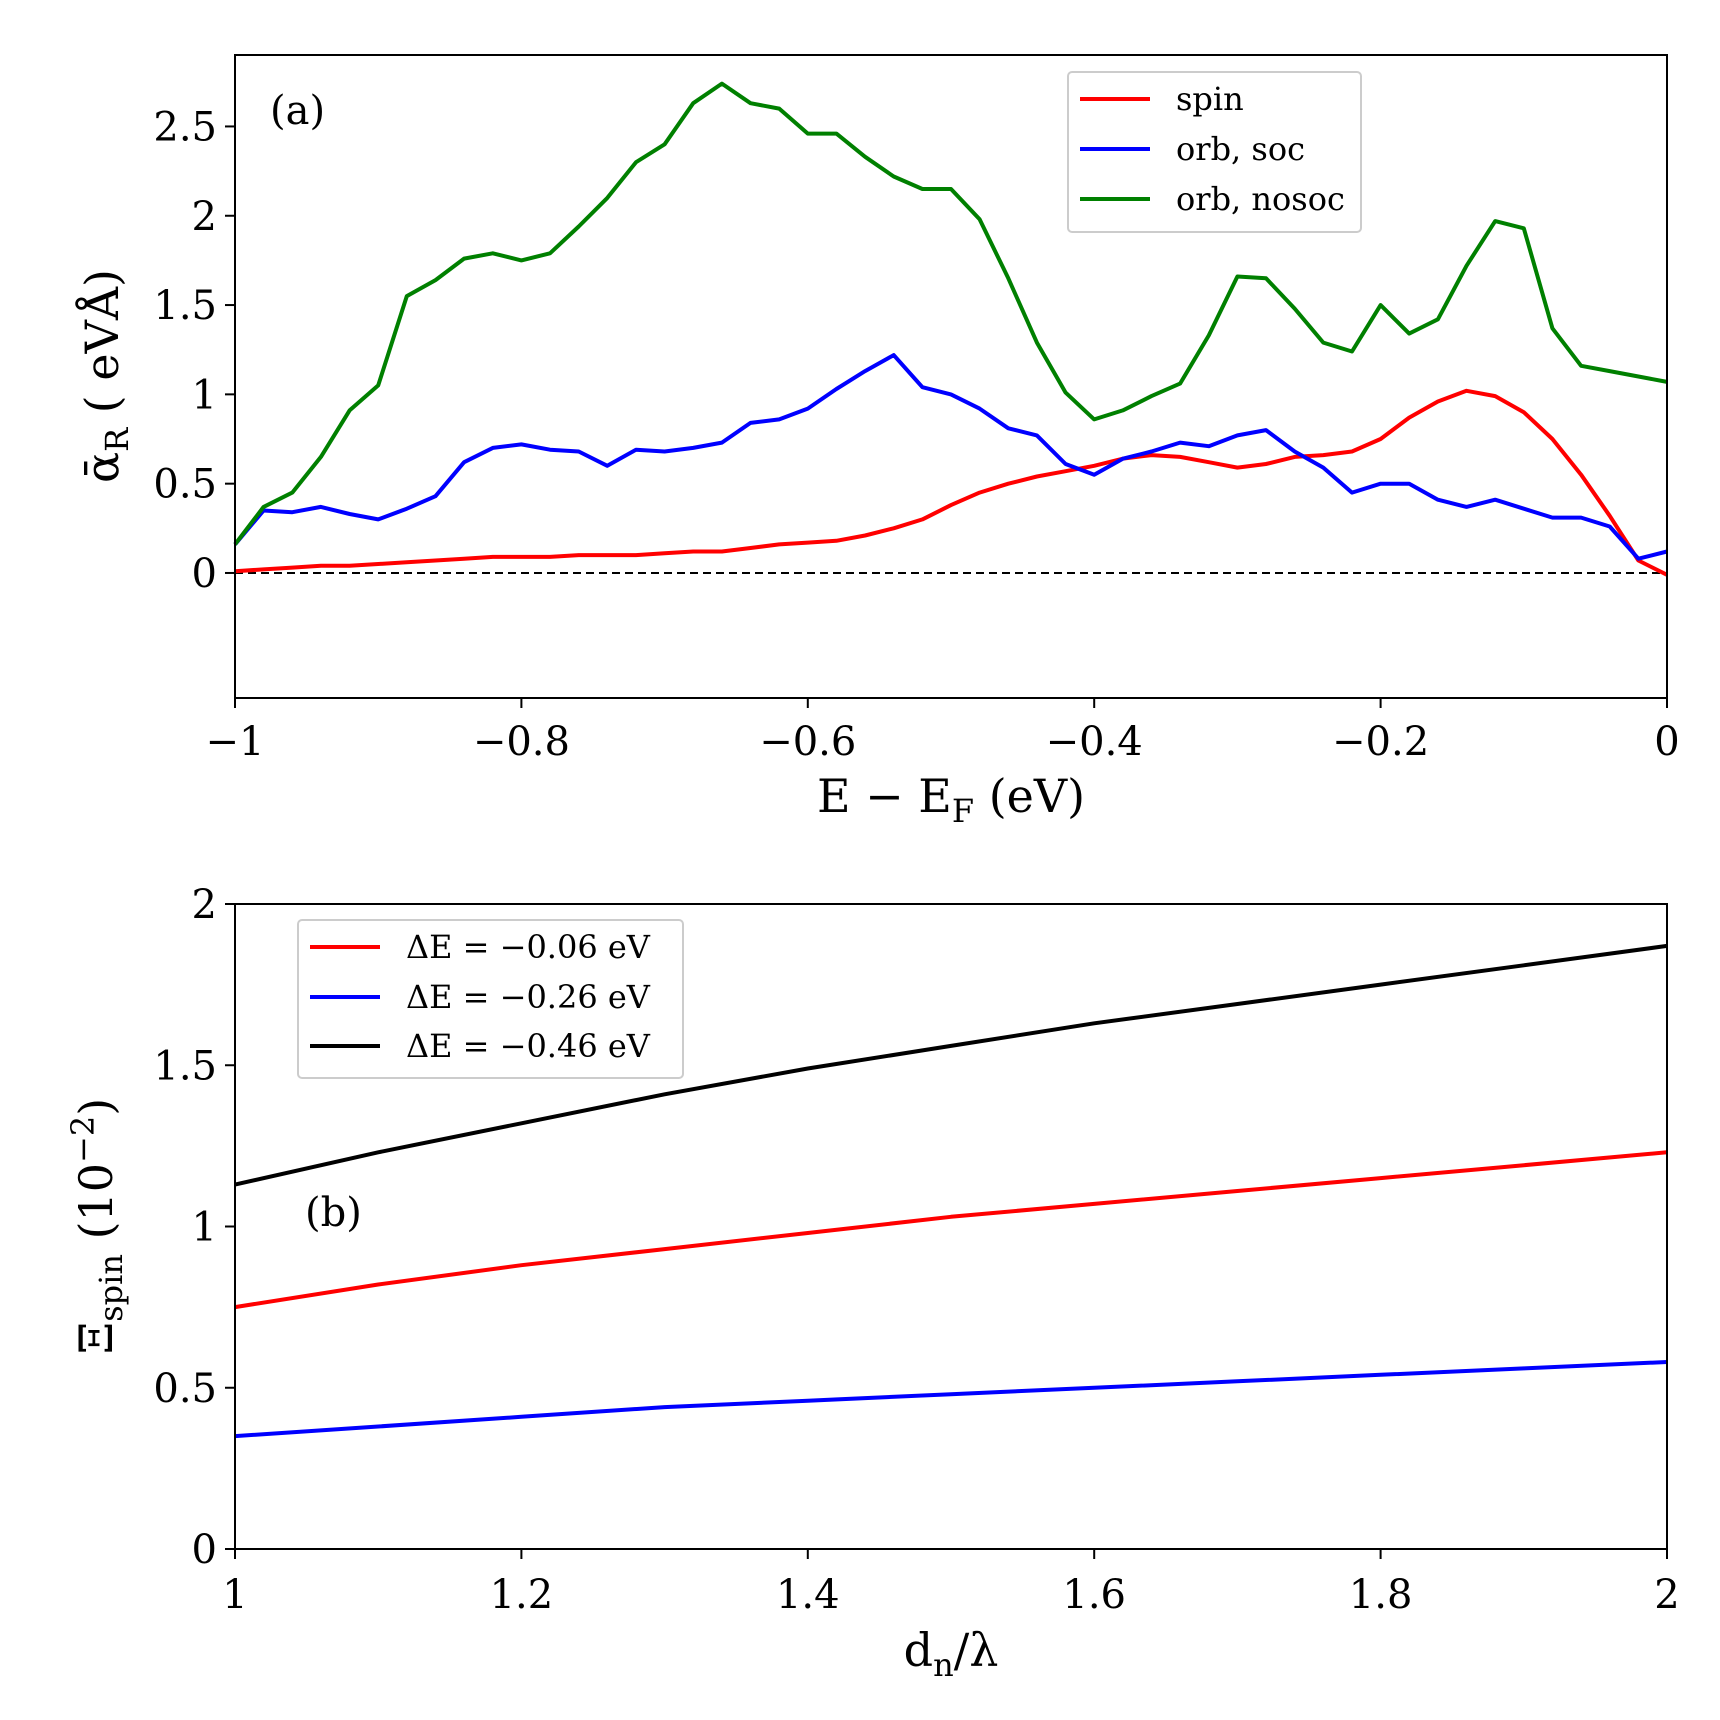  Describe the element at coordinates (521, 742) in the screenshot. I see `panel-a-x-tick-label: −0.8` at that location.